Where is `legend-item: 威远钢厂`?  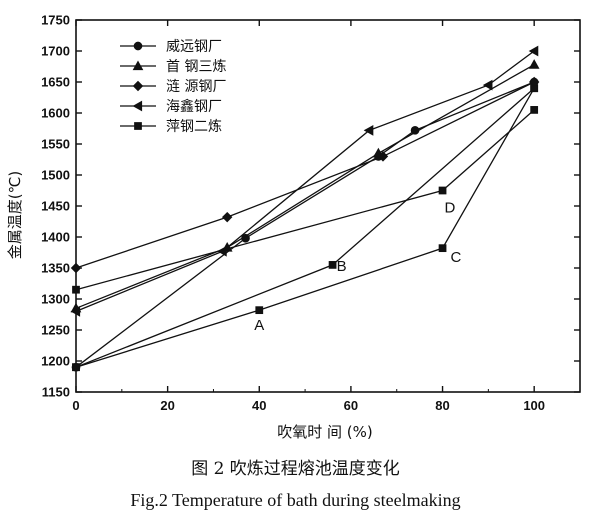 legend-item: 威远钢厂 is located at coordinates (171, 47).